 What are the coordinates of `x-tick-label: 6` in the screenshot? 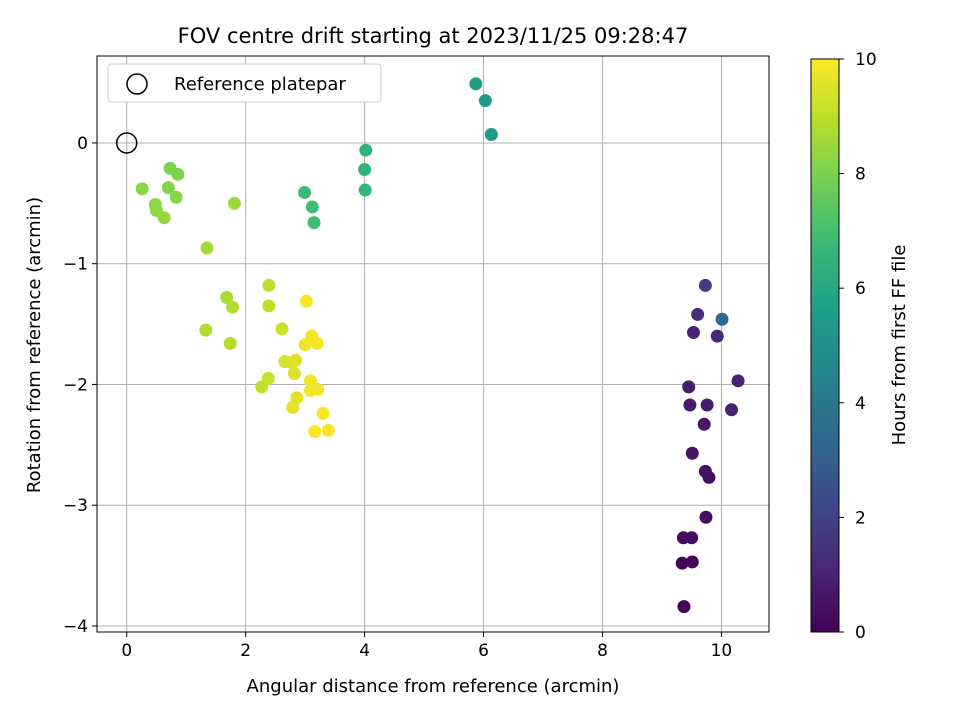 It's located at (483, 651).